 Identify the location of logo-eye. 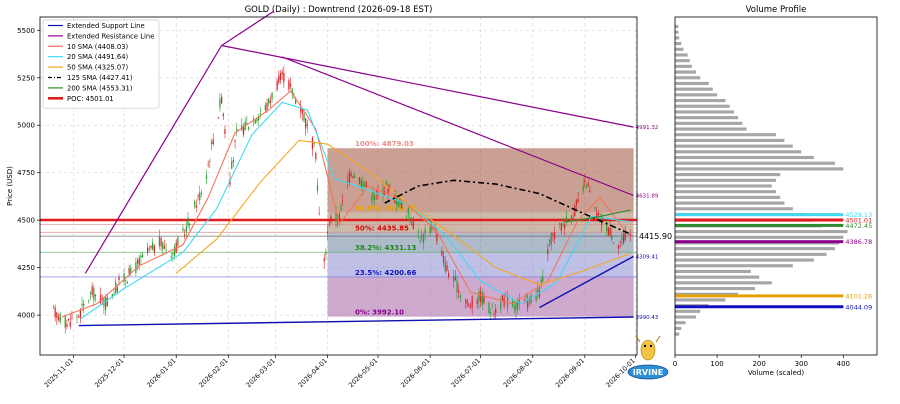
(645, 346).